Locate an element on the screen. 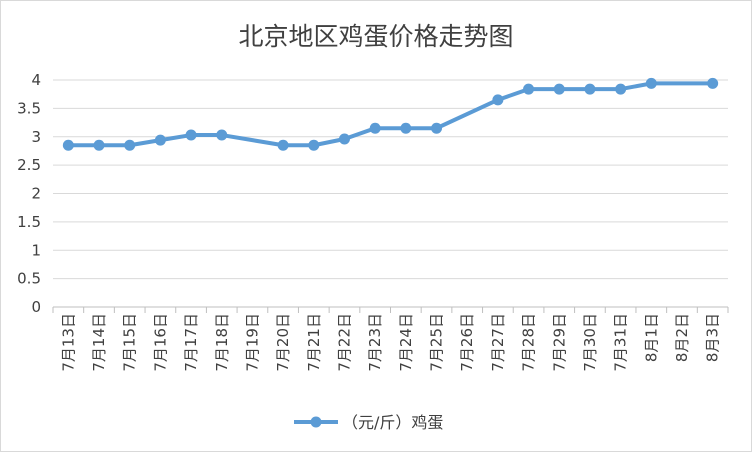 Image resolution: width=752 pixels, height=455 pixels. x-tick-label: 7月31日 is located at coordinates (621, 342).